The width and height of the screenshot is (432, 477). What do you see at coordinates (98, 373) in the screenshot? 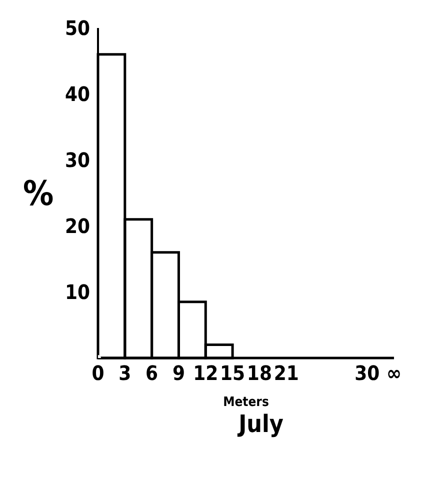
I see `x-tick-label: 0` at bounding box center [98, 373].